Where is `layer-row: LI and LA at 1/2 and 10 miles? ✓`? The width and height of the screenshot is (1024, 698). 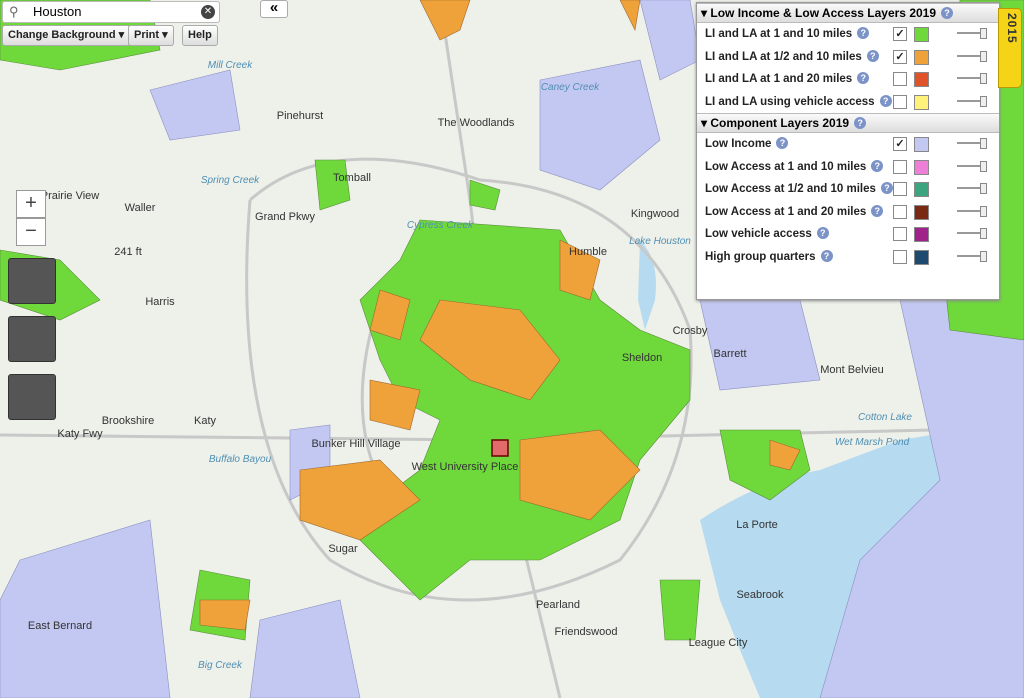 layer-row: LI and LA at 1/2 and 10 miles? ✓ is located at coordinates (848, 57).